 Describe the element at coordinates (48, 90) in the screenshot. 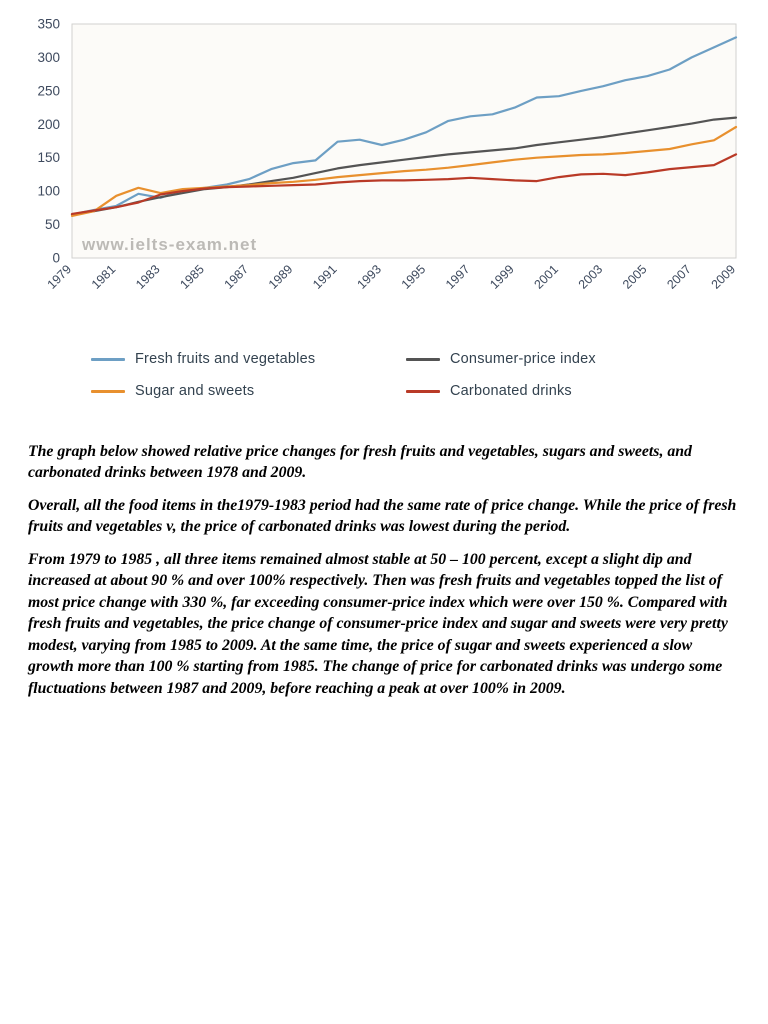

I see `y-tick-label: 250` at that location.